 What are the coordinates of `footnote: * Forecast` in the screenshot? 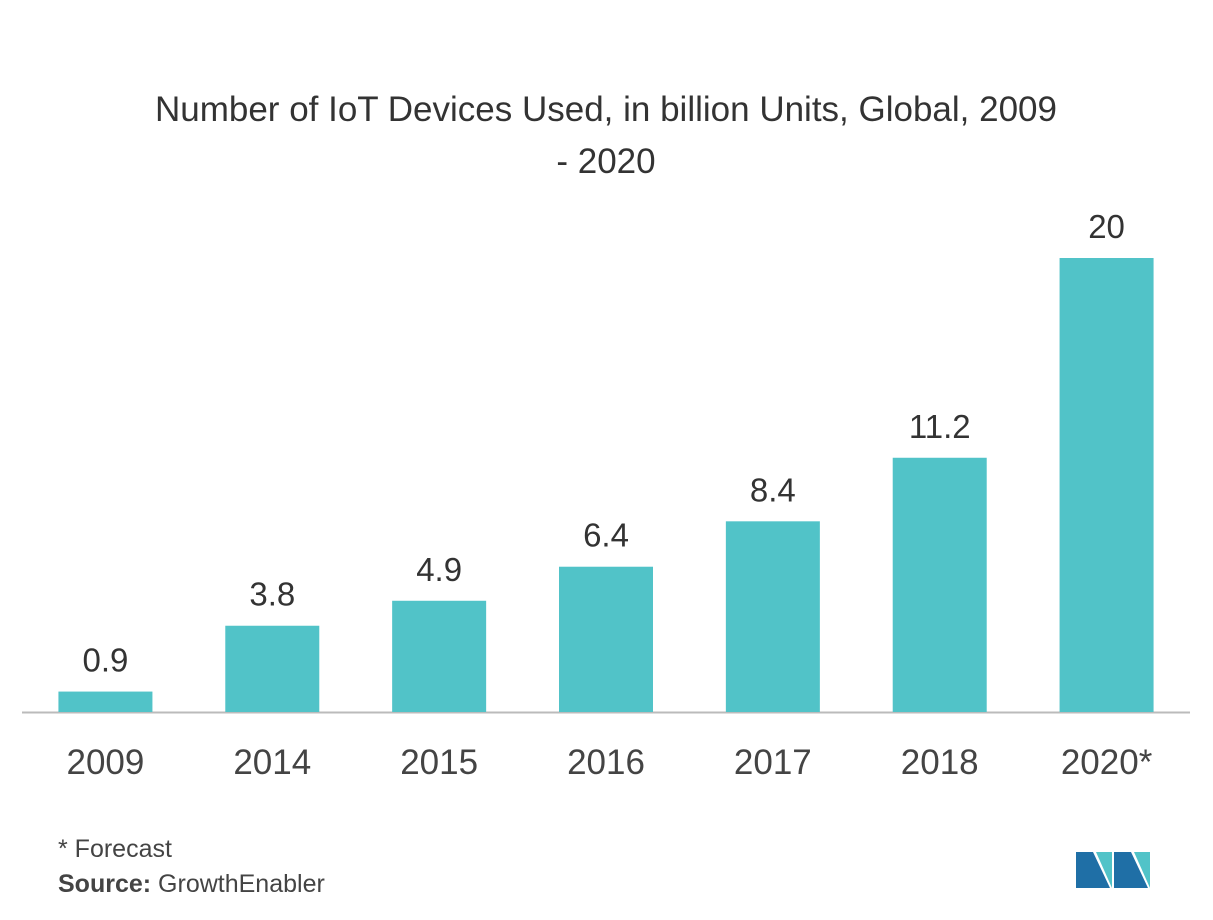 It's located at (115, 849).